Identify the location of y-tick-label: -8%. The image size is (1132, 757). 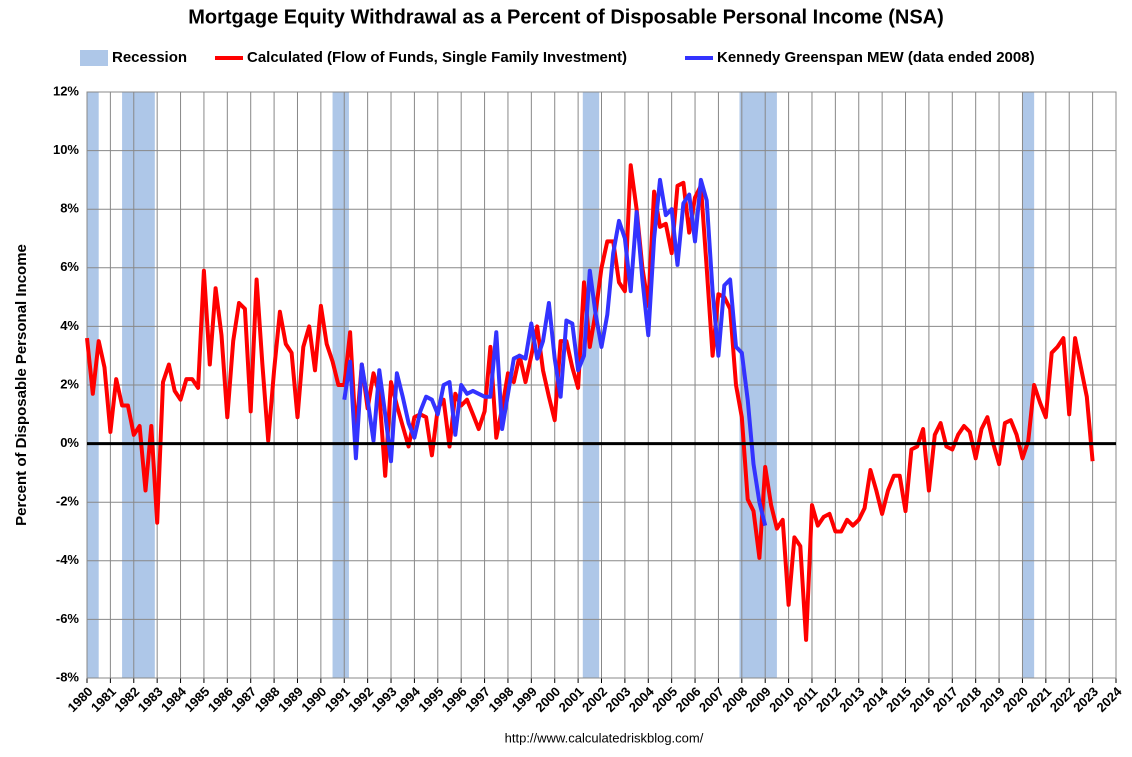
(68, 676).